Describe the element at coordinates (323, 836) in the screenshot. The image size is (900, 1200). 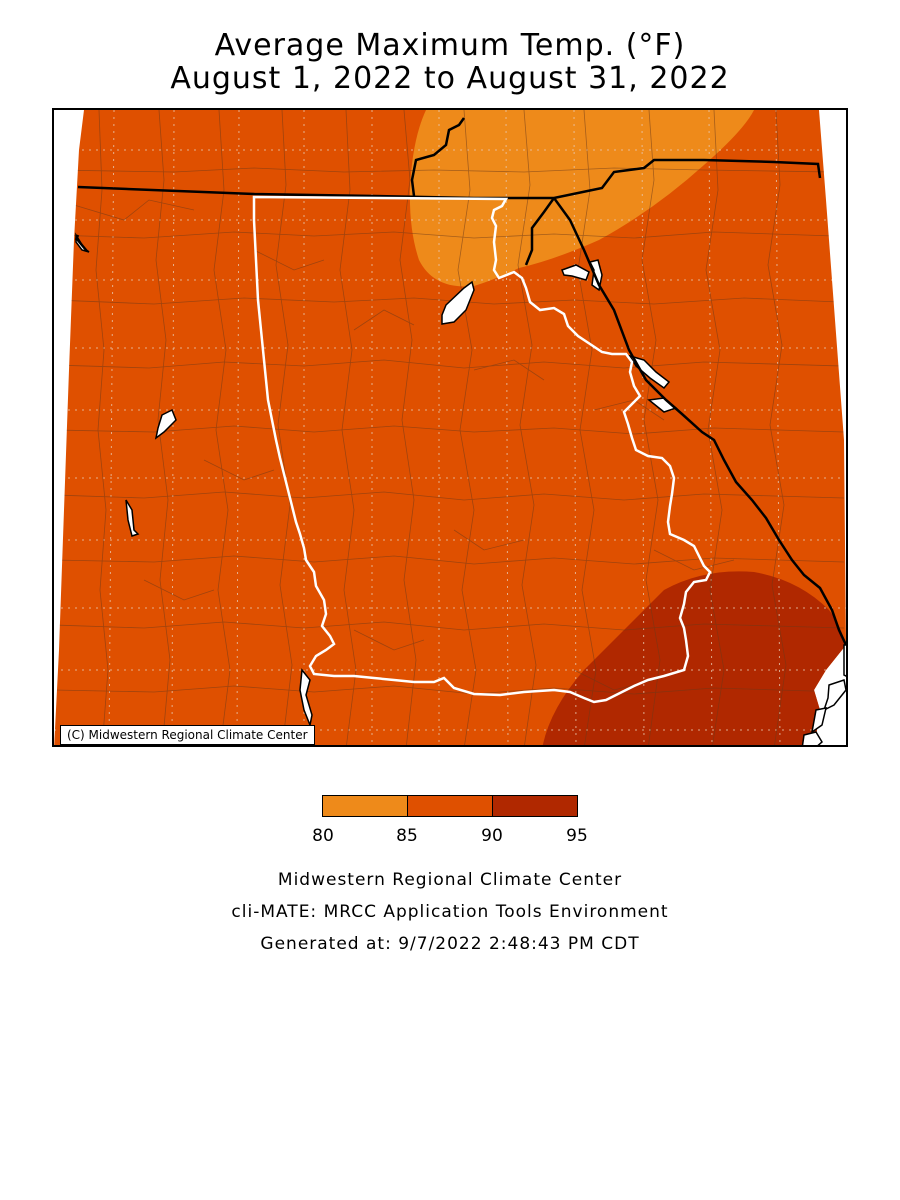
I see `legend-tick-80: 80` at that location.